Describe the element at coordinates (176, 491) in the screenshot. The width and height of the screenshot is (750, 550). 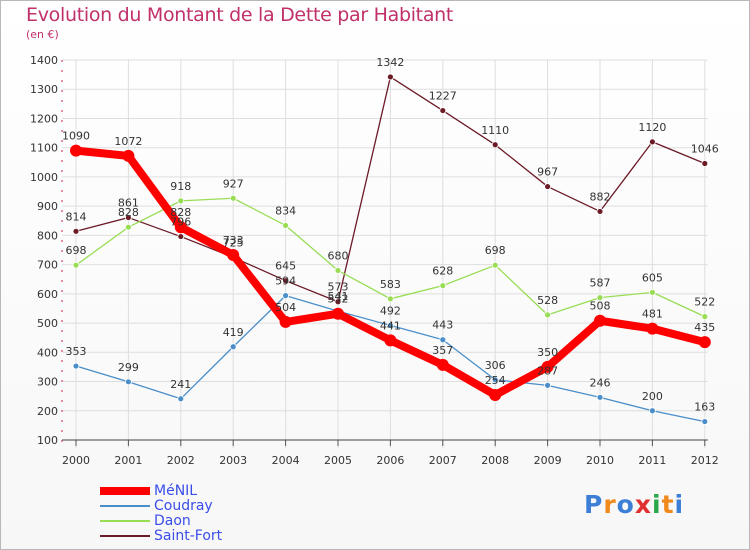
I see `legend-label-menil: MéNIL` at that location.